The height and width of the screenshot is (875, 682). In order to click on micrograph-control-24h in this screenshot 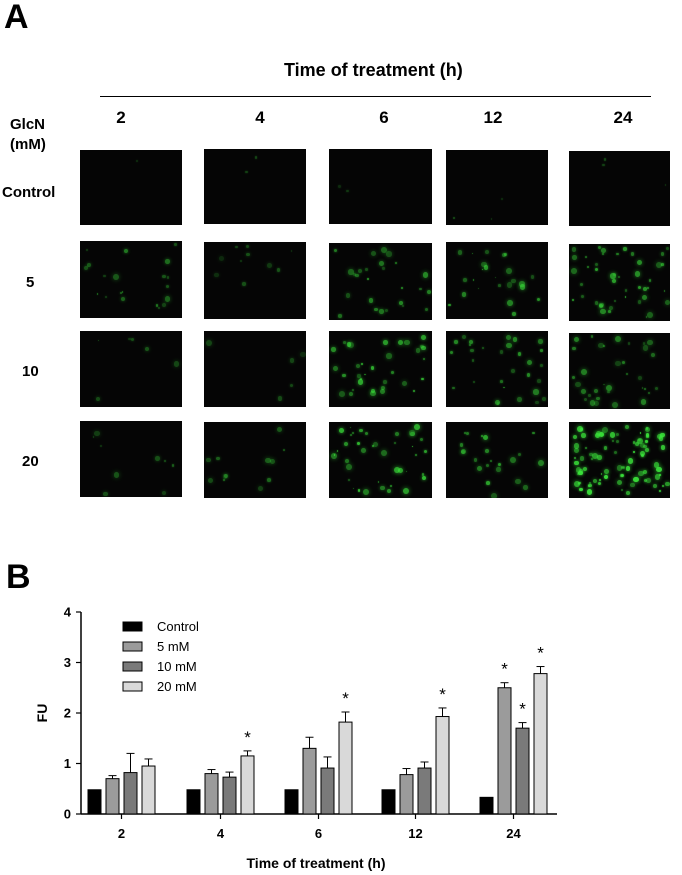, I will do `click(619, 188)`.